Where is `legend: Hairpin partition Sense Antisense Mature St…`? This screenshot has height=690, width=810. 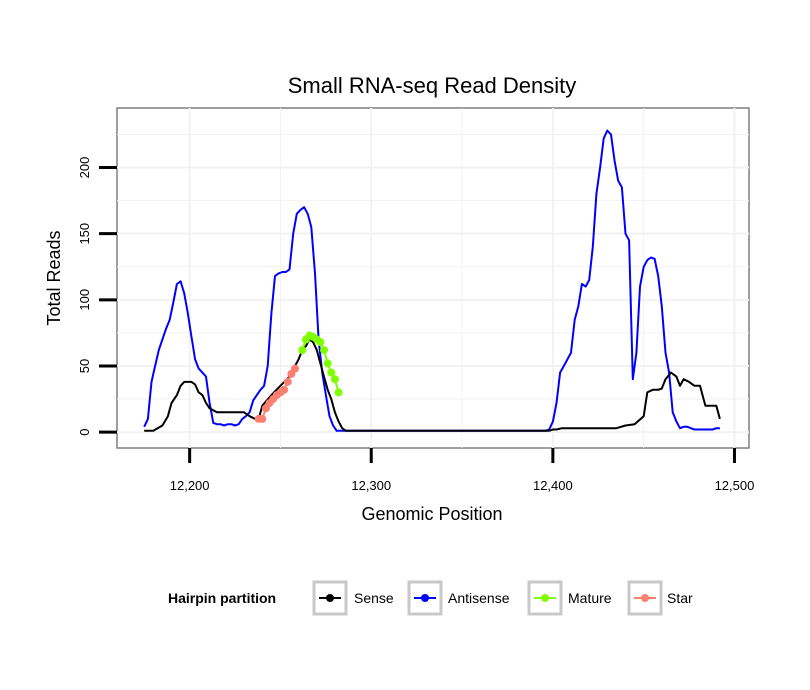
legend: Hairpin partition Sense Antisense Mature St… is located at coordinates (430, 598).